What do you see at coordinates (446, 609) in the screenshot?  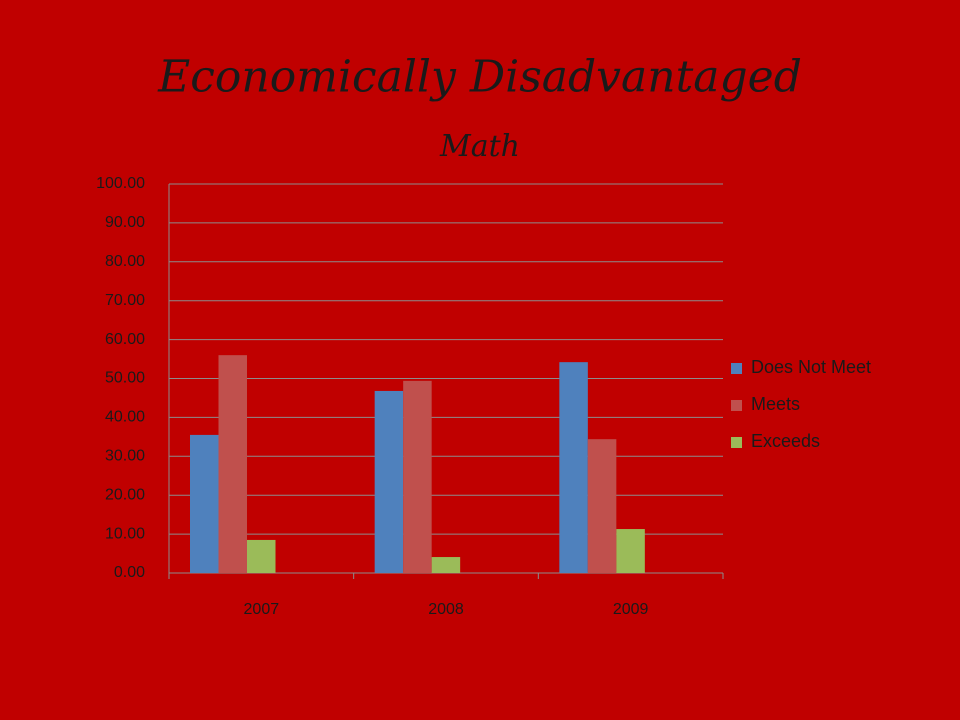 I see `x-tick-label: 2008` at bounding box center [446, 609].